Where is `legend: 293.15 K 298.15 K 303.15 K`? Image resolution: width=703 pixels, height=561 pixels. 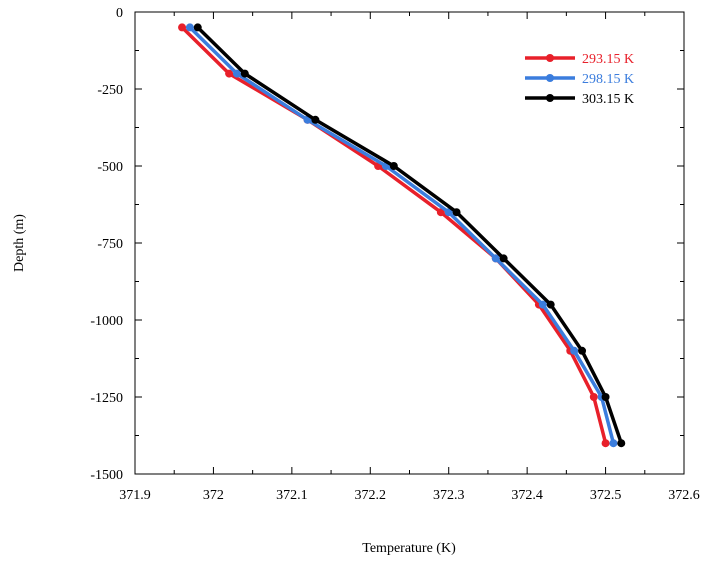
legend: 293.15 K 298.15 K 303.15 K is located at coordinates (579, 79).